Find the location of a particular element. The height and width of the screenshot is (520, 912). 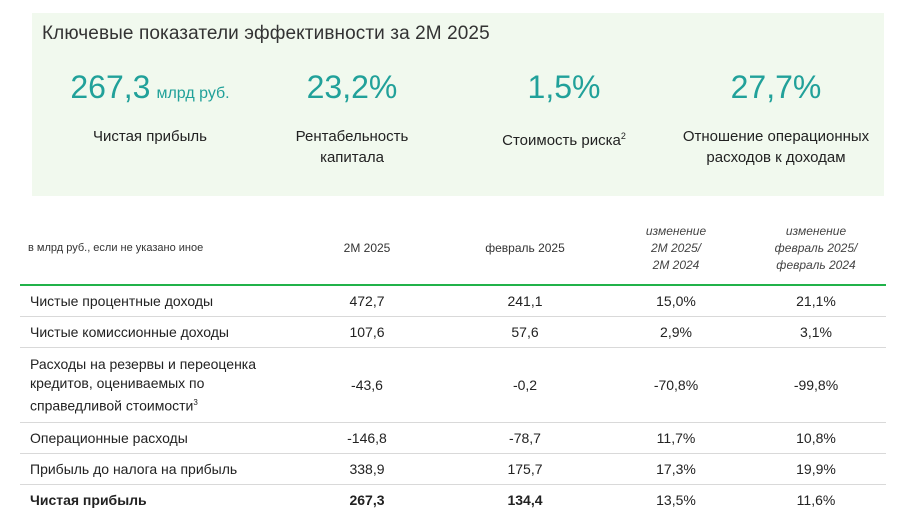

cell-2m-2025: 267,3 is located at coordinates (367, 500).